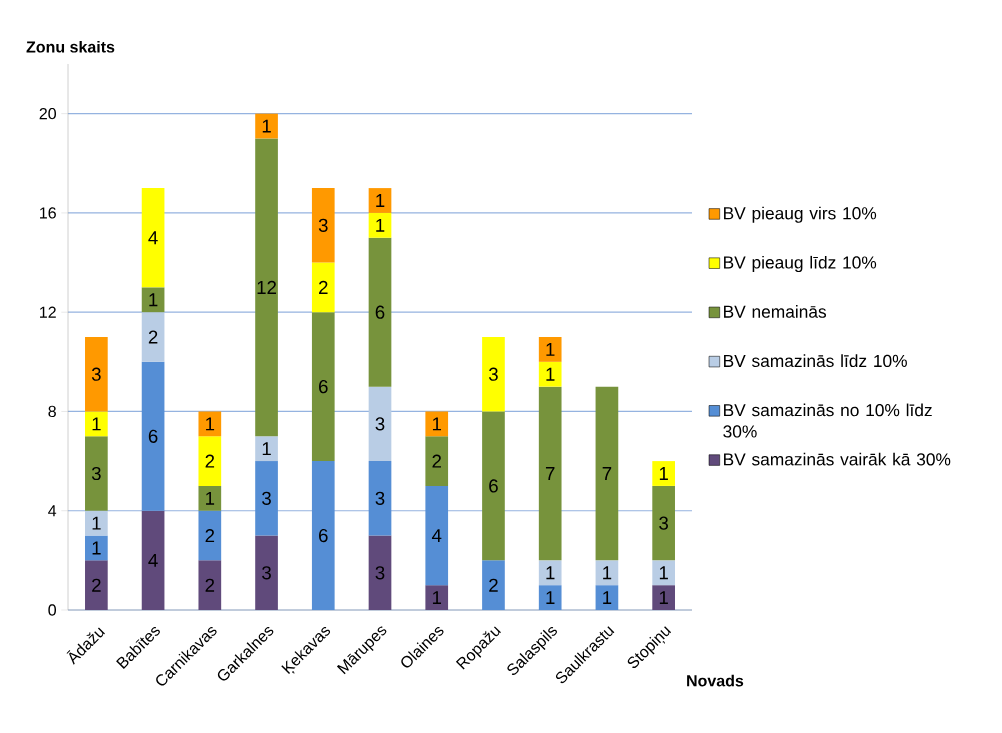  What do you see at coordinates (827, 420) in the screenshot?
I see `legend-label: BV samazinās no 10% līdz 30%` at bounding box center [827, 420].